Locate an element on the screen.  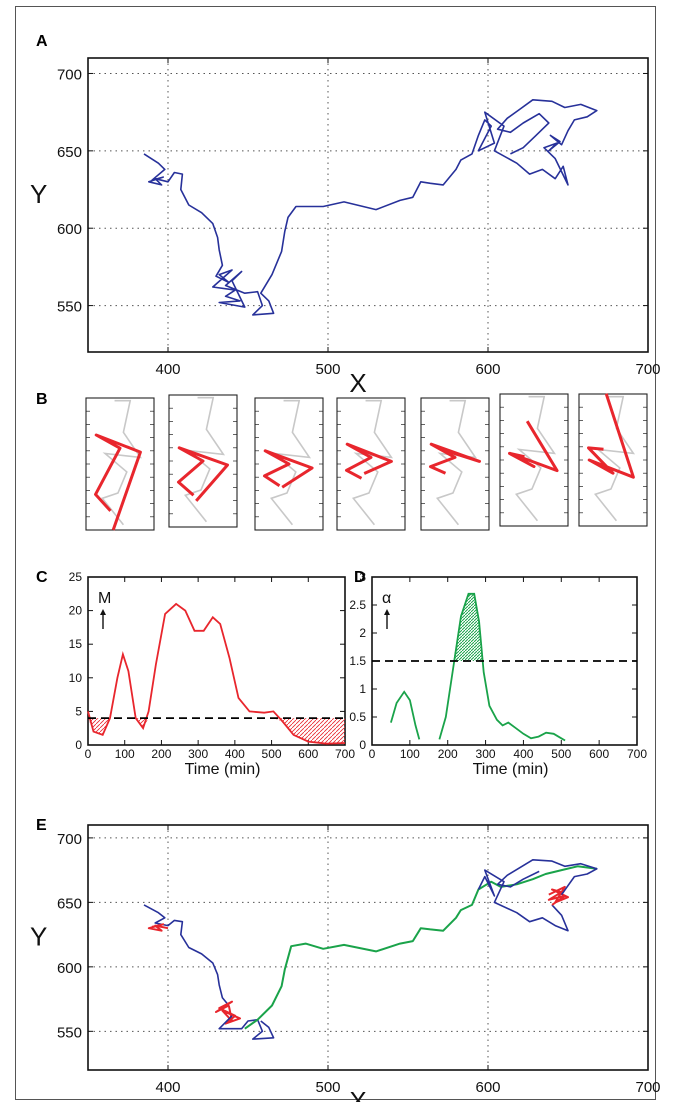
panel-label-c: C is located at coordinates (42, 577).